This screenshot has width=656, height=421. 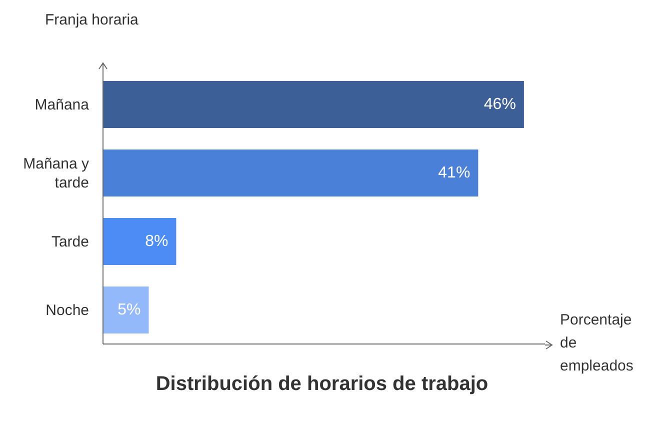 I want to click on y-tick-label: Tarde, so click(x=70, y=241).